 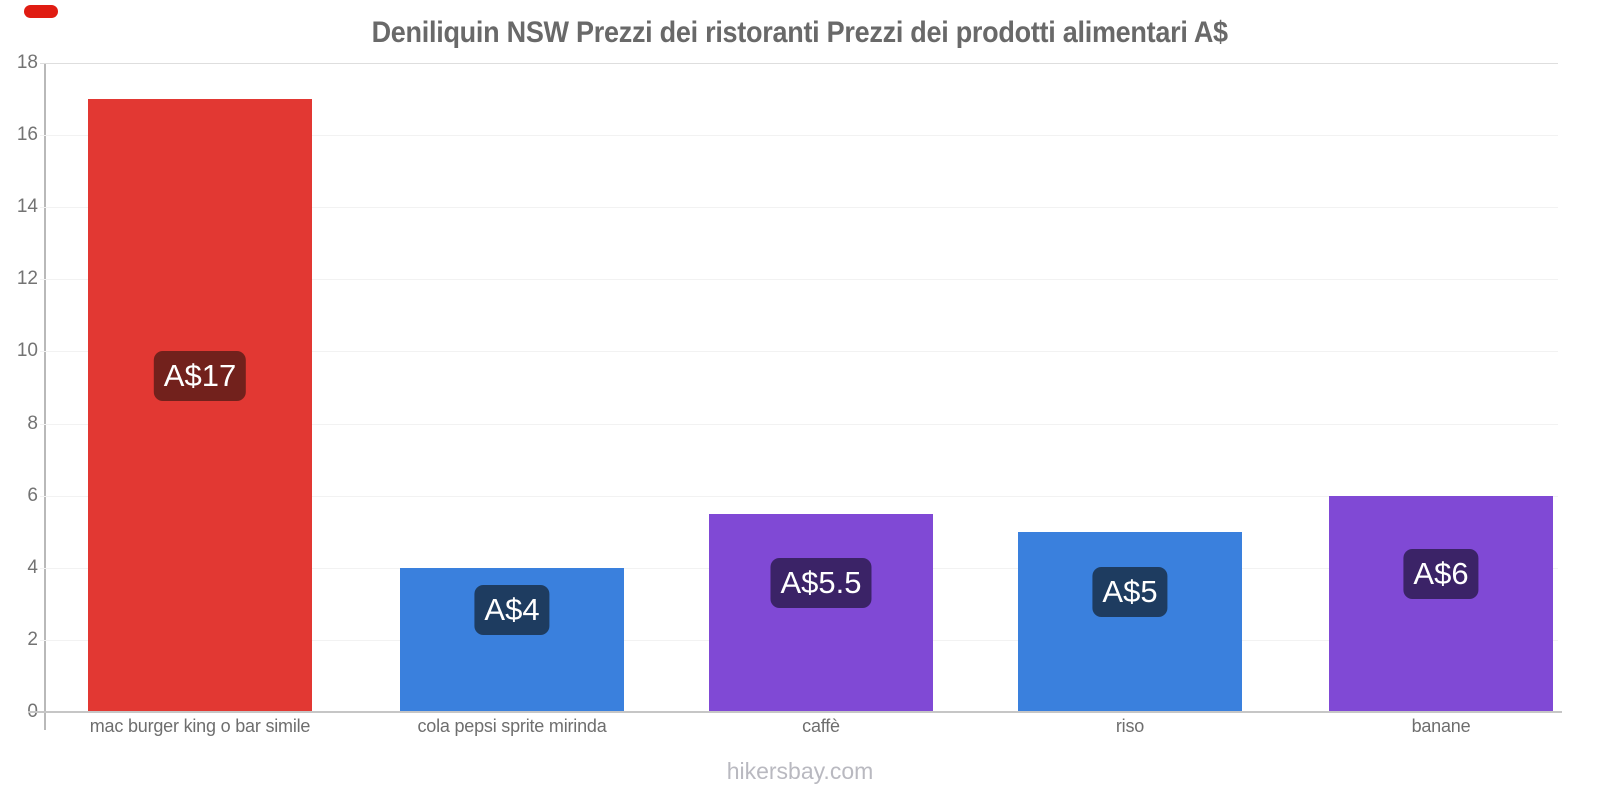 I want to click on bar-4: A$5, so click(x=1130, y=622).